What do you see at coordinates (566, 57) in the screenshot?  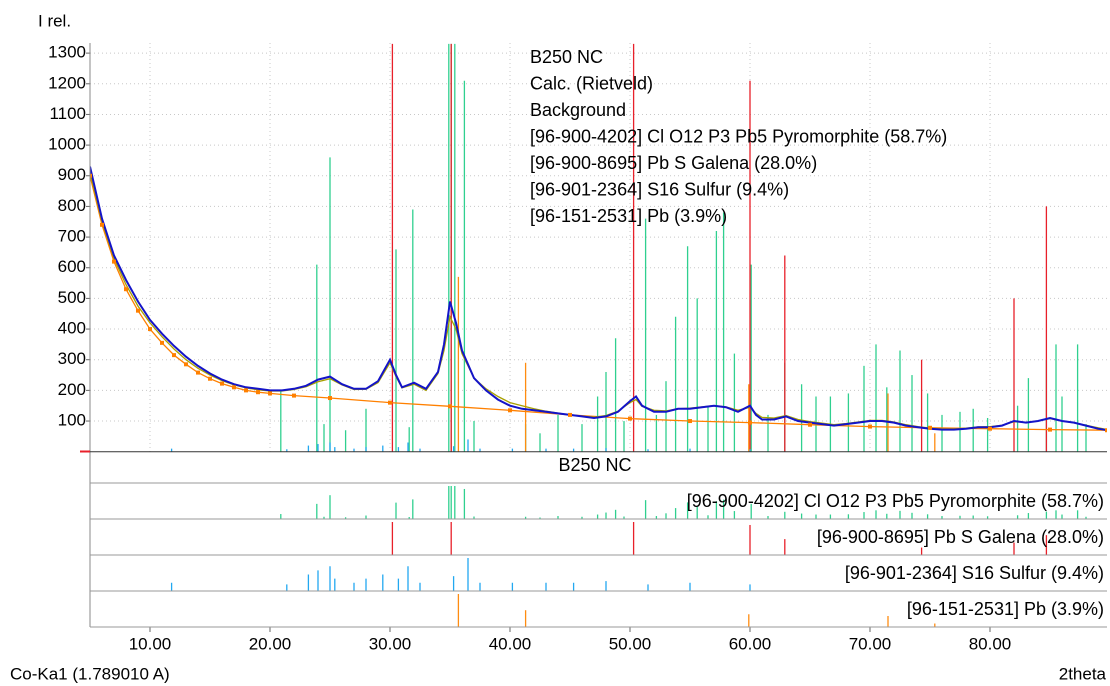 I see `legend-entry: B250 NC` at bounding box center [566, 57].